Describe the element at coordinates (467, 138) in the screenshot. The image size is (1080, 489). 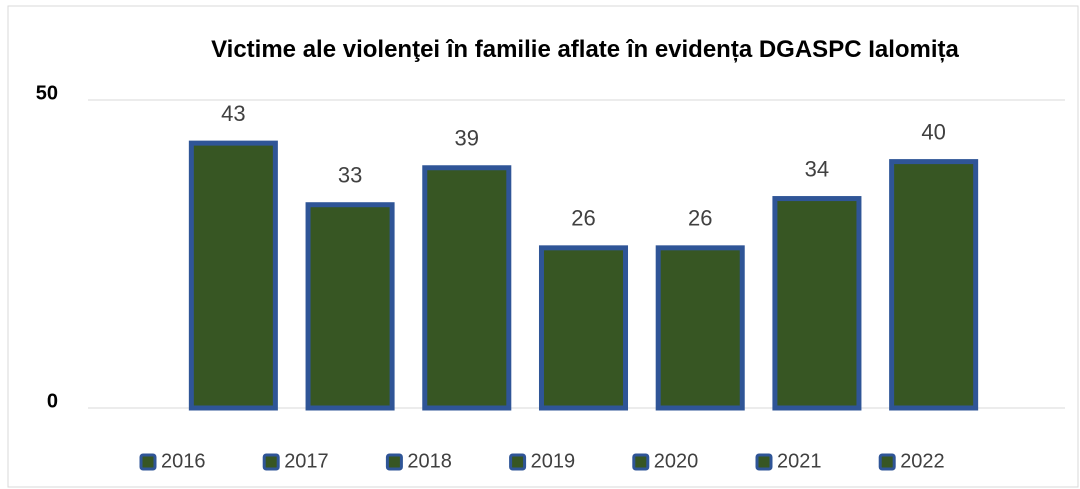
I see `data-label: 39` at that location.